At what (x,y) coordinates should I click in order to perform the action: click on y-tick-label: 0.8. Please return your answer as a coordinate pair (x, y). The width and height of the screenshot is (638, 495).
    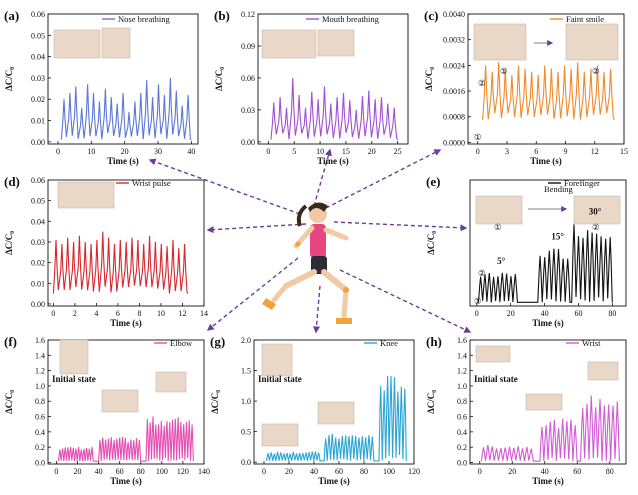
    Looking at the image, I should click on (40, 401).